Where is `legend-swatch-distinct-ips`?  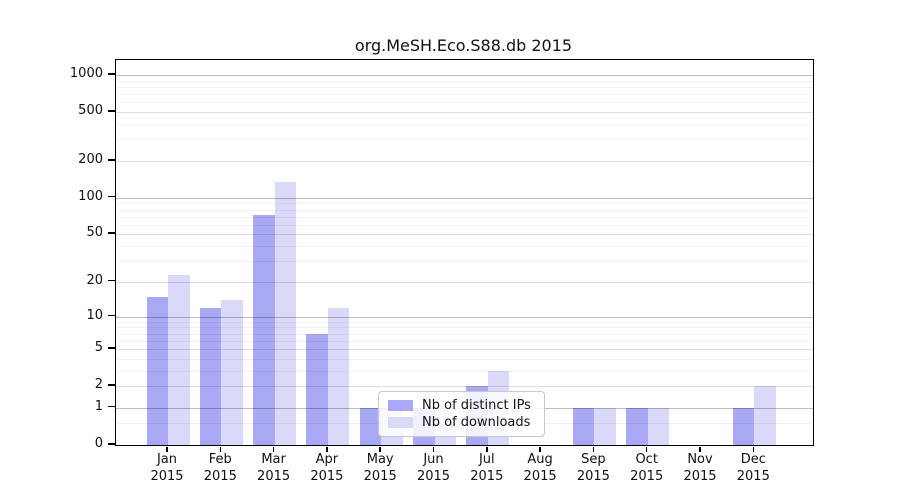 legend-swatch-distinct-ips is located at coordinates (400, 405).